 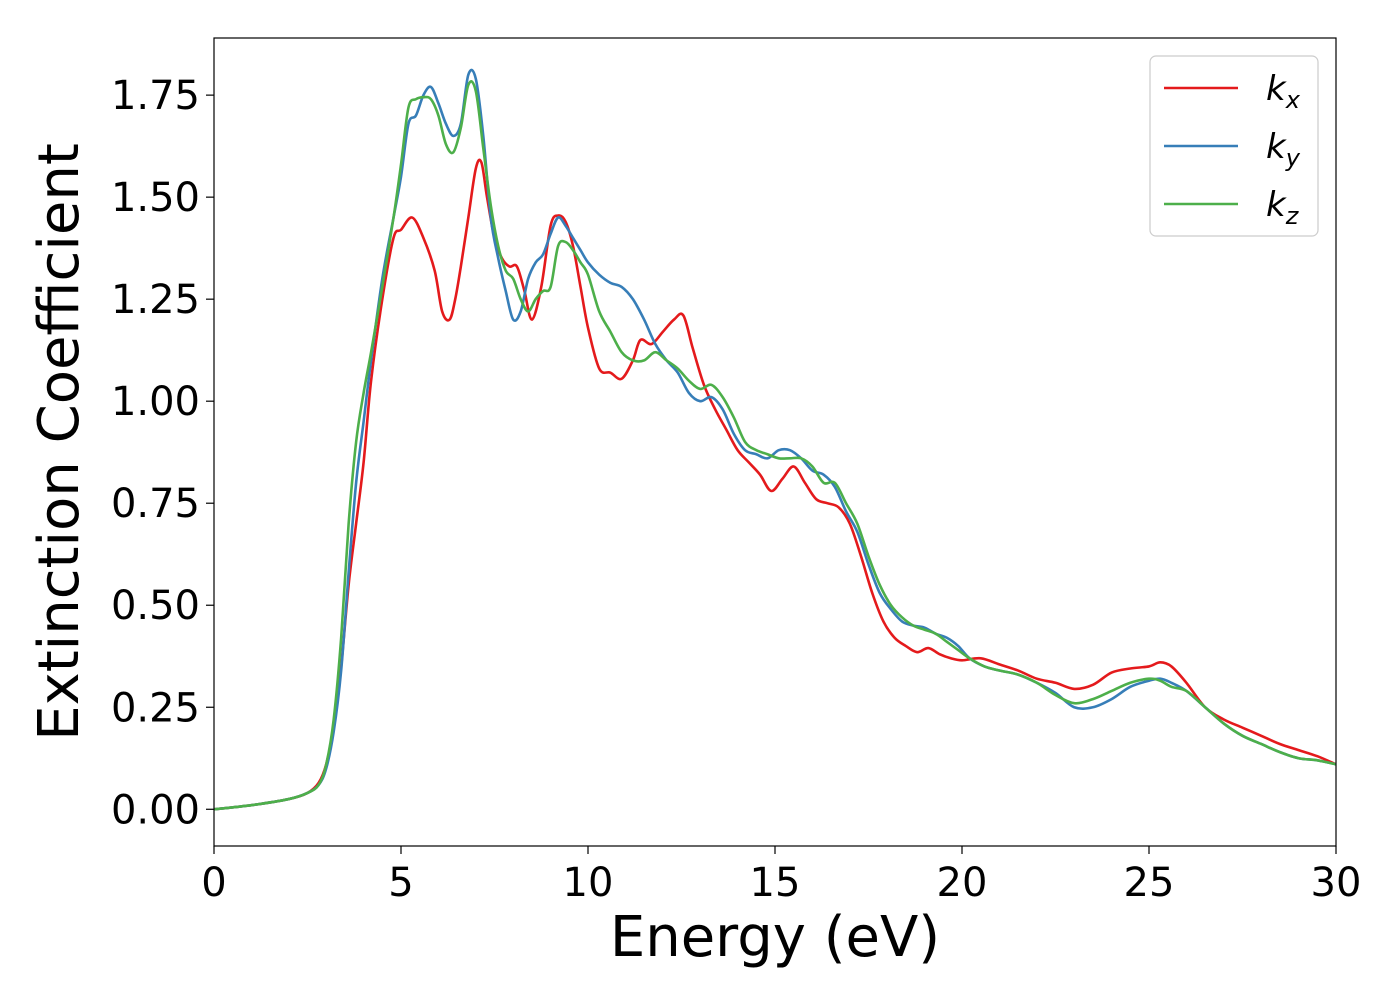 I want to click on legend-label-k-x: kx, so click(x=1283, y=91).